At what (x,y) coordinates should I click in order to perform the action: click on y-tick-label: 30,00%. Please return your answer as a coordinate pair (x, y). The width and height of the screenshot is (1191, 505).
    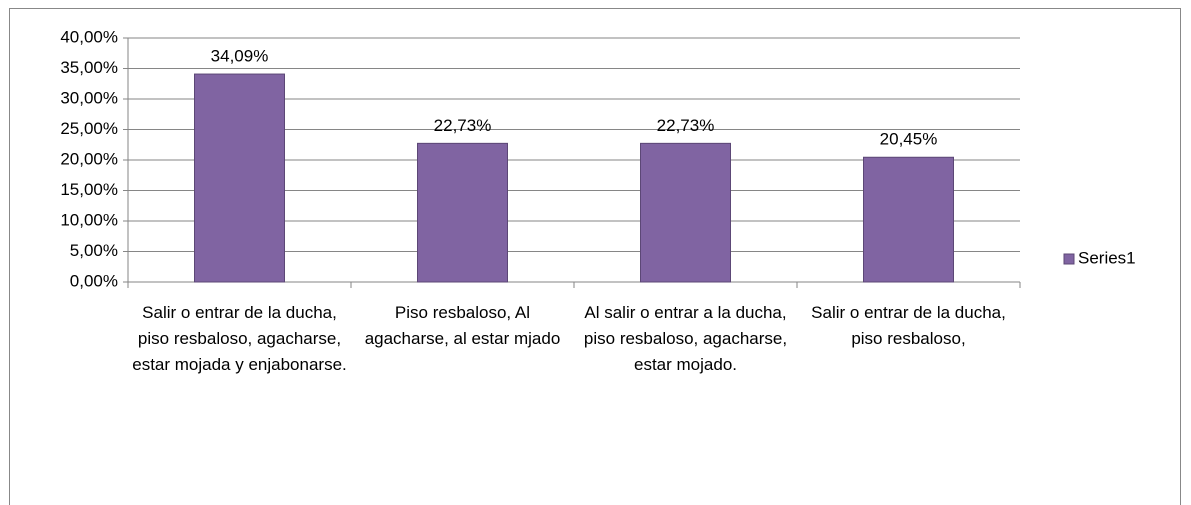
    Looking at the image, I should click on (89, 97).